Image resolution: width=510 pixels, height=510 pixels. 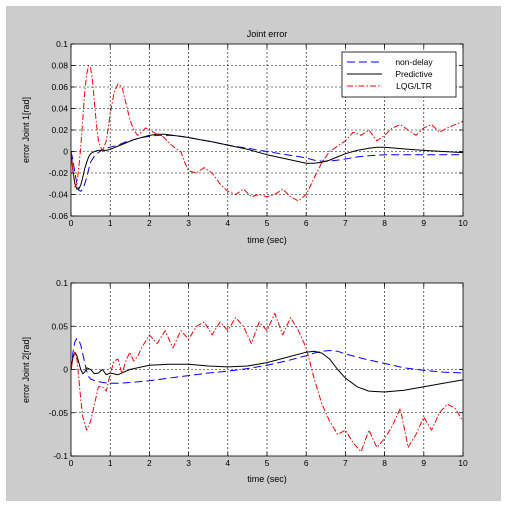 I want to click on y-tick-label-joint2: 0.1, so click(x=62, y=283).